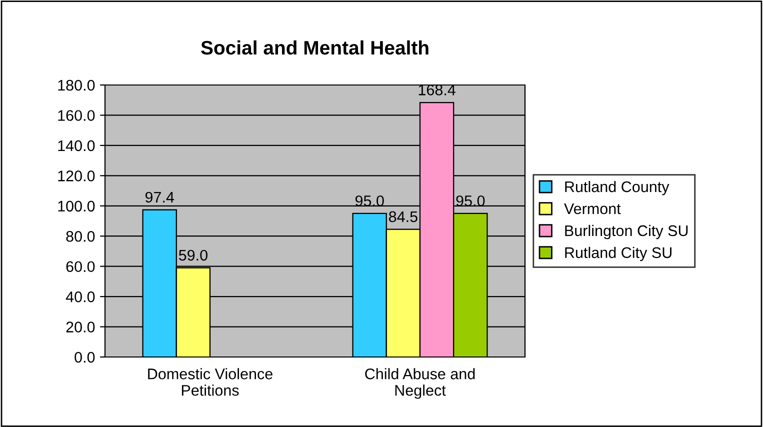 The width and height of the screenshot is (763, 427). Describe the element at coordinates (76, 206) in the screenshot. I see `y-tick-label: 100.0` at that location.